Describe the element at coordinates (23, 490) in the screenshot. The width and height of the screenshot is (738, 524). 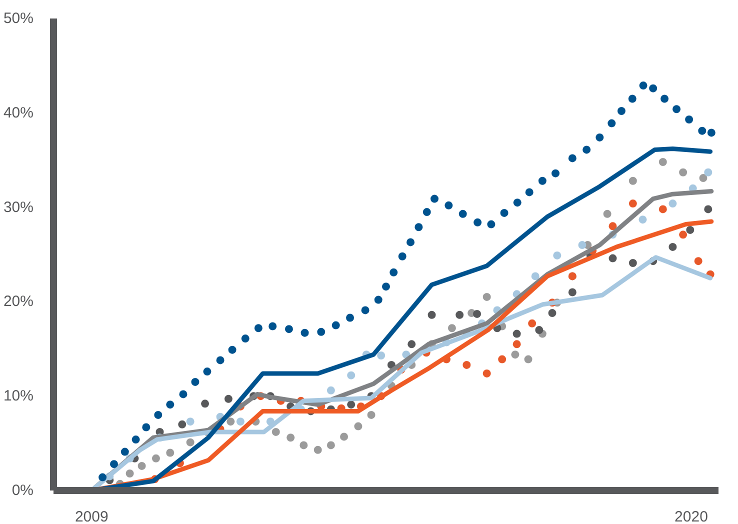
I see `y-tick-label: 0%` at that location.